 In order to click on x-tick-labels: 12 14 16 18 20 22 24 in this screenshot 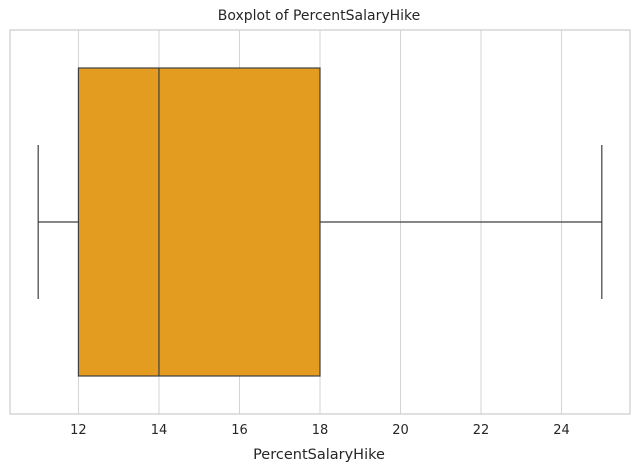, I will do `click(320, 430)`.